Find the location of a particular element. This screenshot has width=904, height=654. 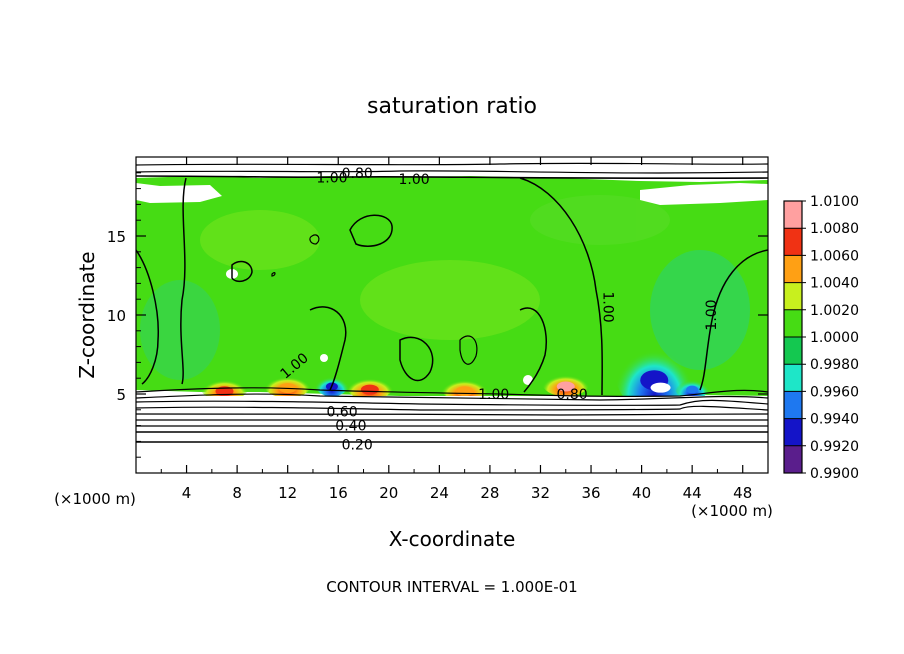

y-axis-label: Z-coordinate is located at coordinates (87, 314).